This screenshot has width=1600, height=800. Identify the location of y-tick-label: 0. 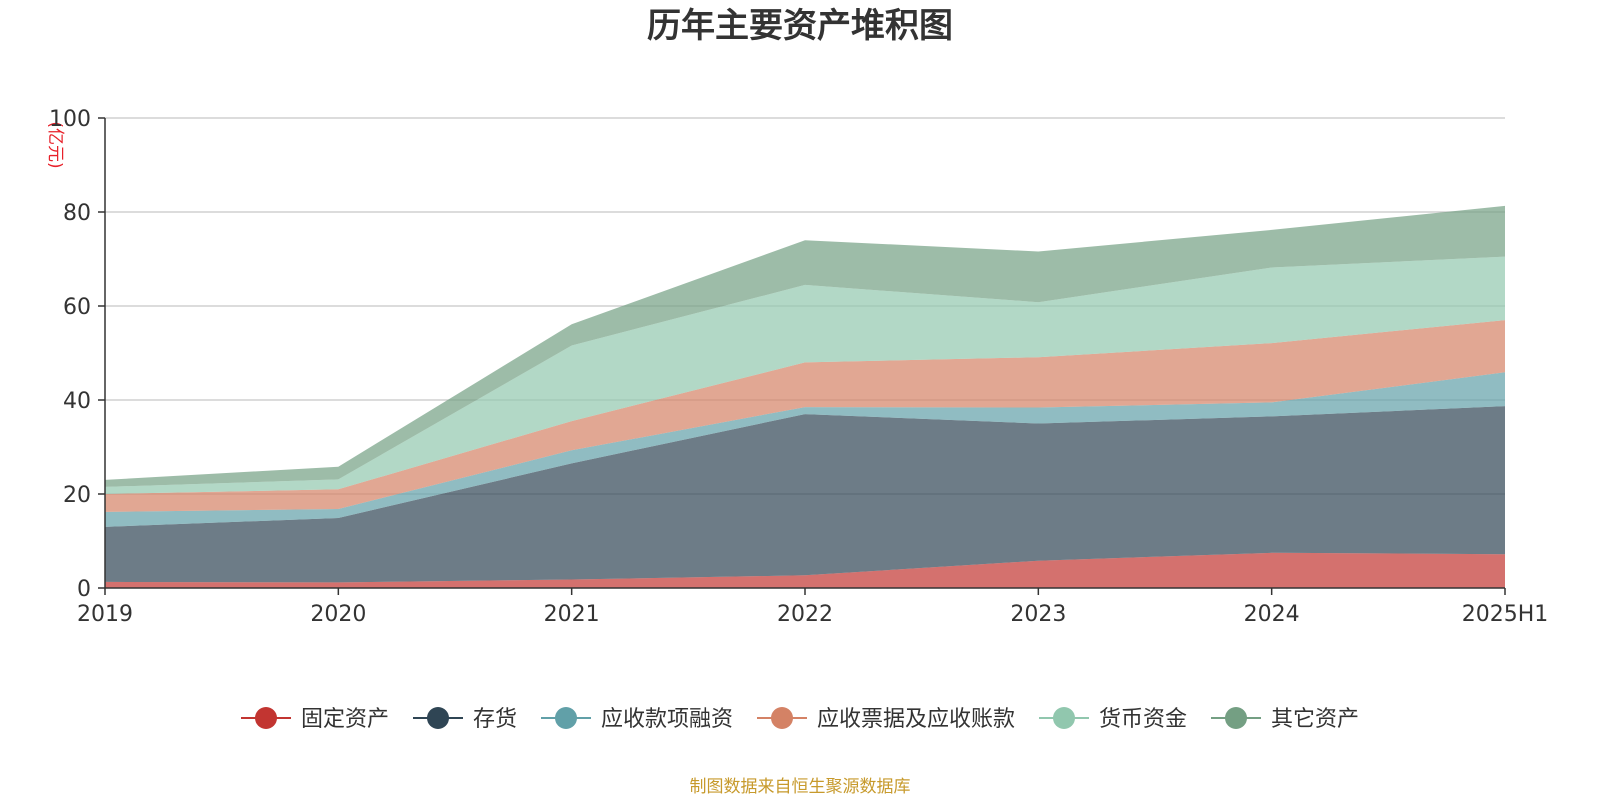
(84, 589).